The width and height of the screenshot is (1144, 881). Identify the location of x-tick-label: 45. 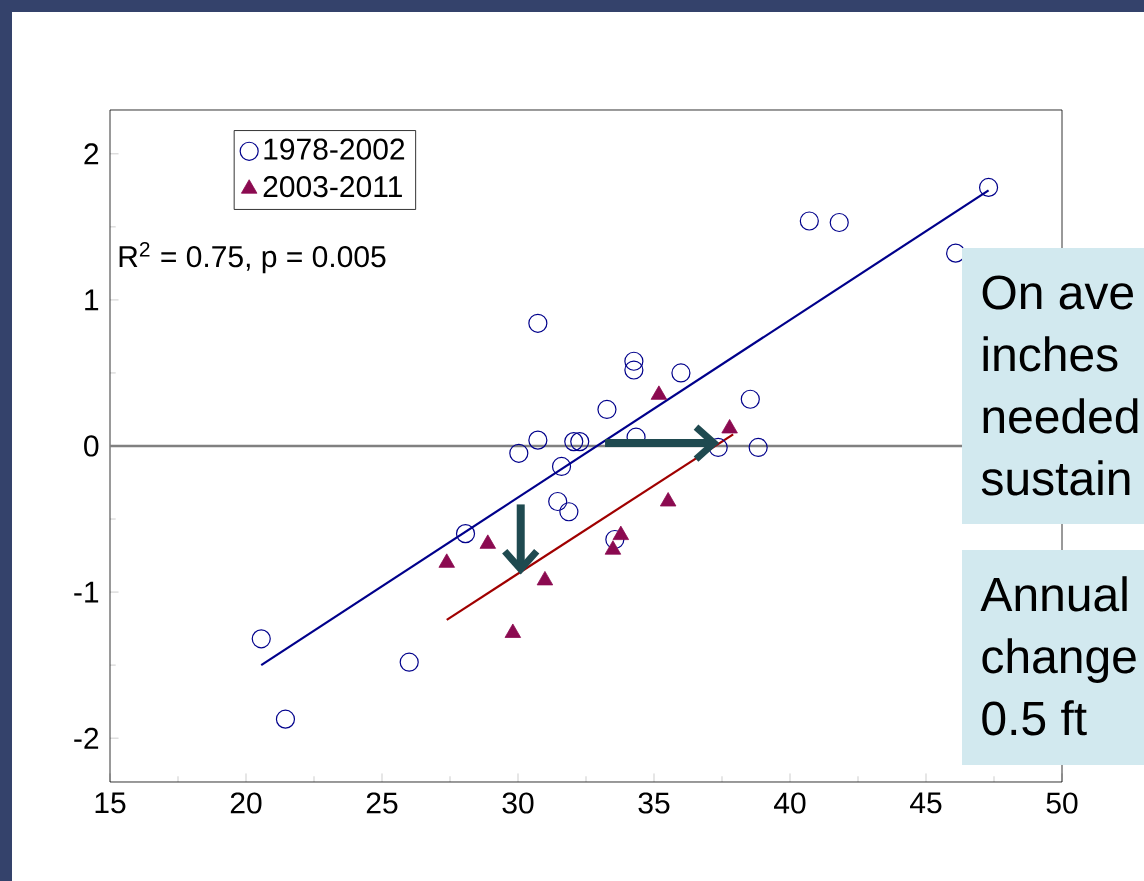
(926, 803).